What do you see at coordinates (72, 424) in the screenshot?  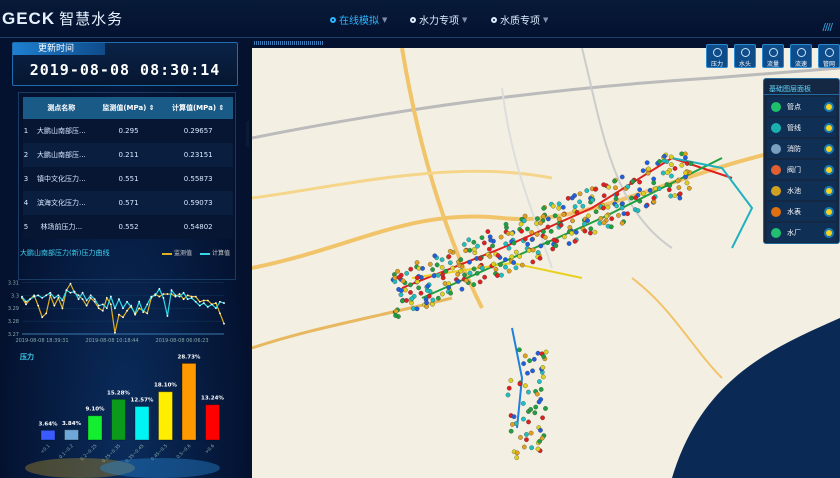 I see `bar-value-label: 3.84%` at bounding box center [72, 424].